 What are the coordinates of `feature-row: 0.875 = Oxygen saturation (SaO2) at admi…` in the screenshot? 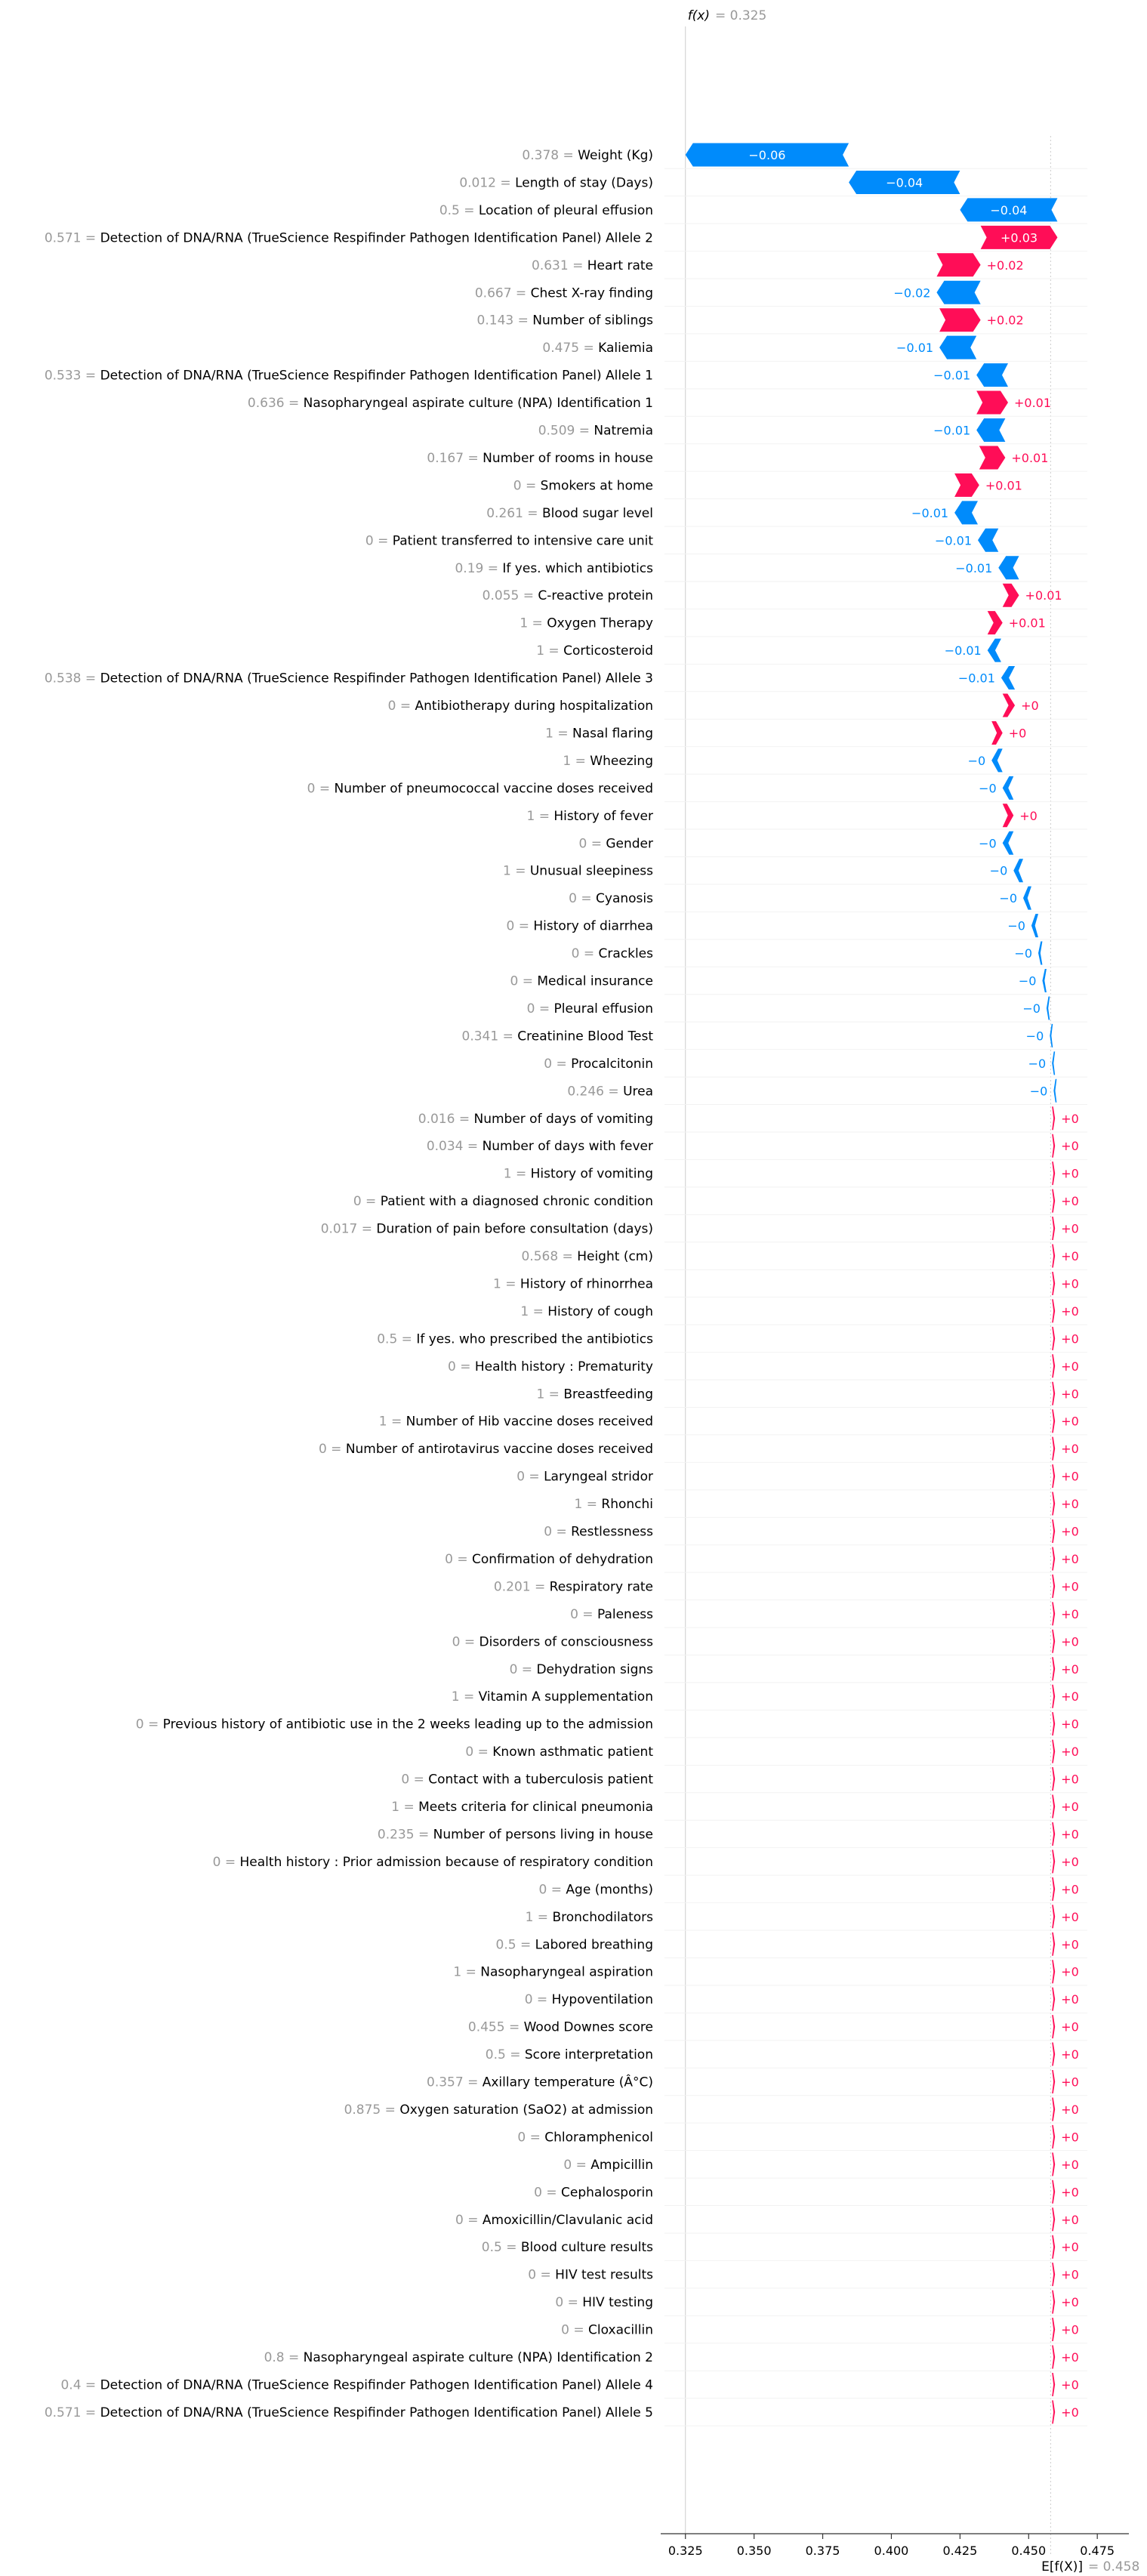 It's located at (715, 2110).